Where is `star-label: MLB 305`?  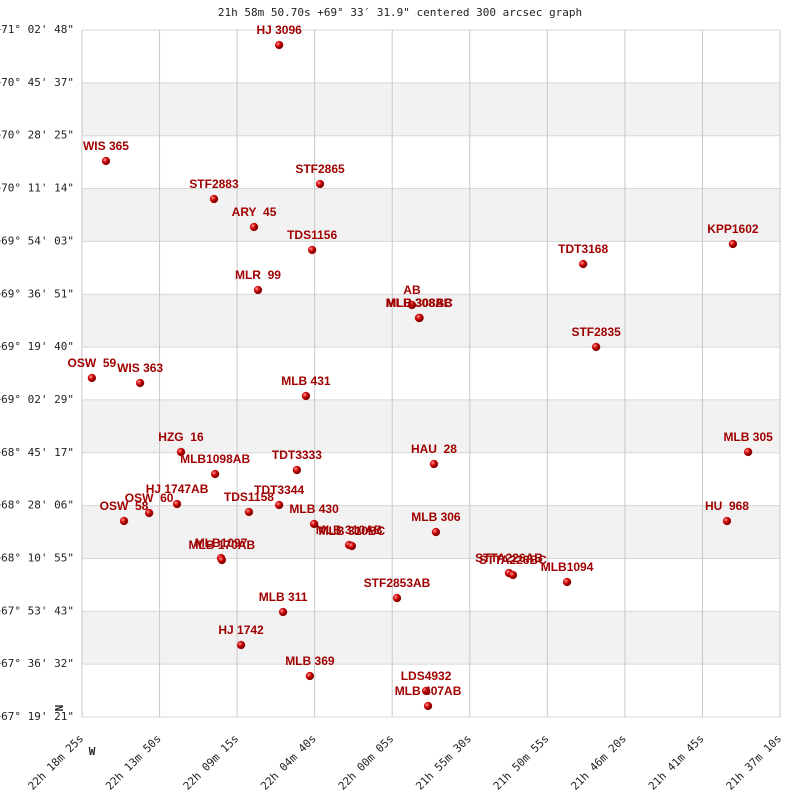
star-label: MLB 305 is located at coordinates (748, 437).